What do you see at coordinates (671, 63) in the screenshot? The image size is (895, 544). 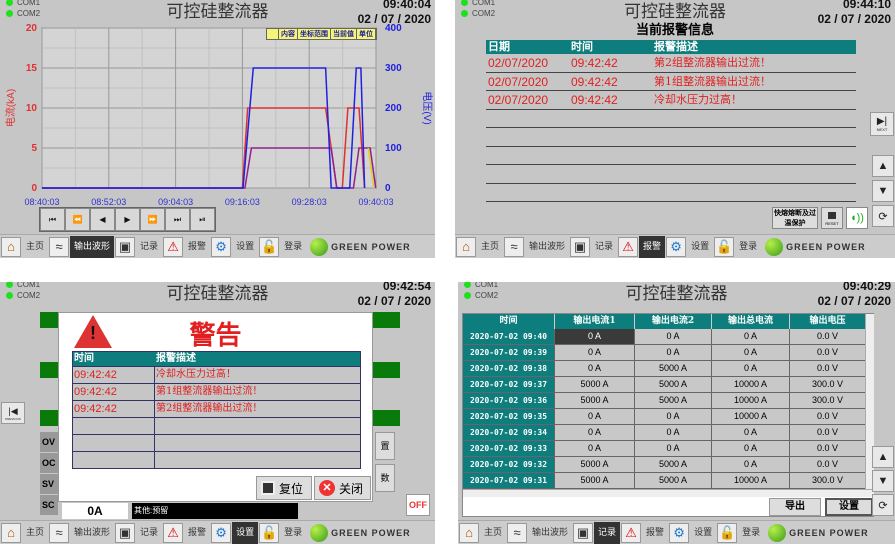 I see `alarm-row: 02/07/2020 09:42:42 第2组整流器输出过流！` at bounding box center [671, 63].